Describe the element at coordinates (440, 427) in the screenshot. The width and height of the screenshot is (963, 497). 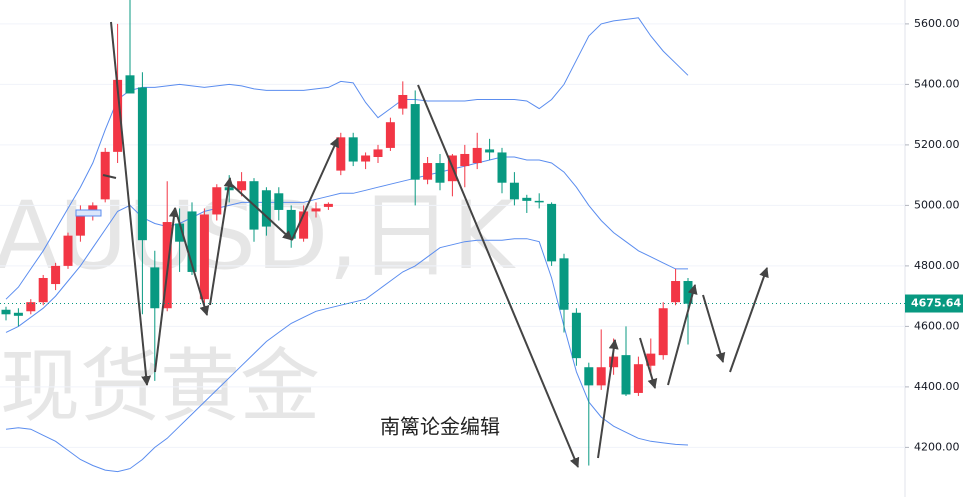
I see `editor-credit: 南篱论金编辑` at that location.